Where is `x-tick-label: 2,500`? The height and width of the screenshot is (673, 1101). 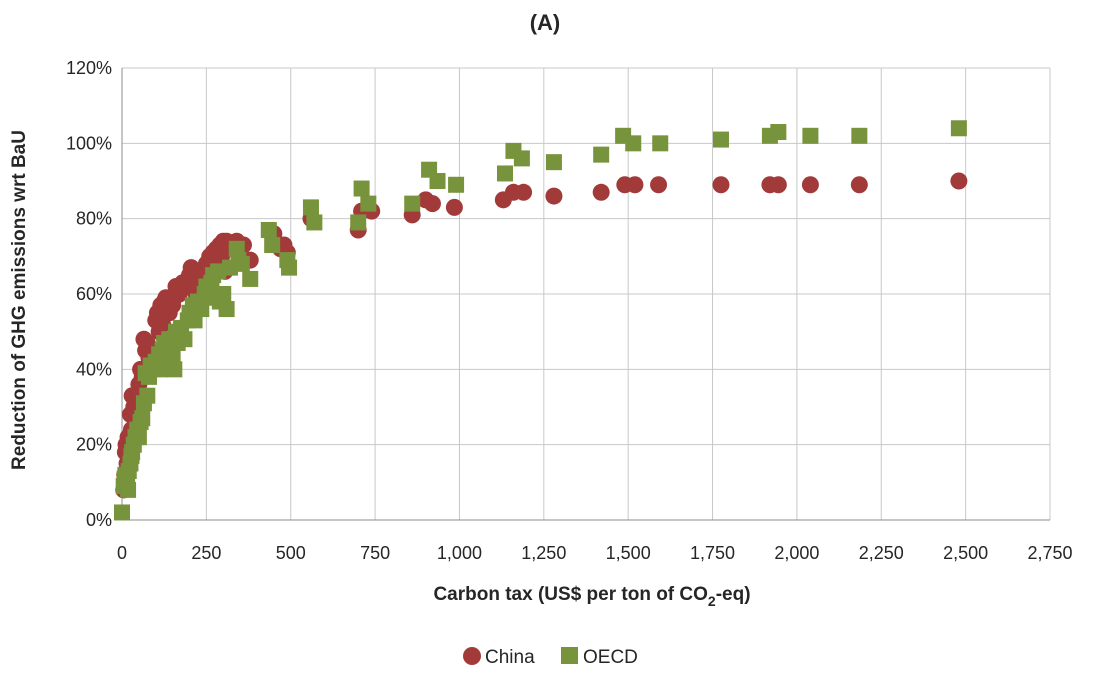 x-tick-label: 2,500 is located at coordinates (965, 553).